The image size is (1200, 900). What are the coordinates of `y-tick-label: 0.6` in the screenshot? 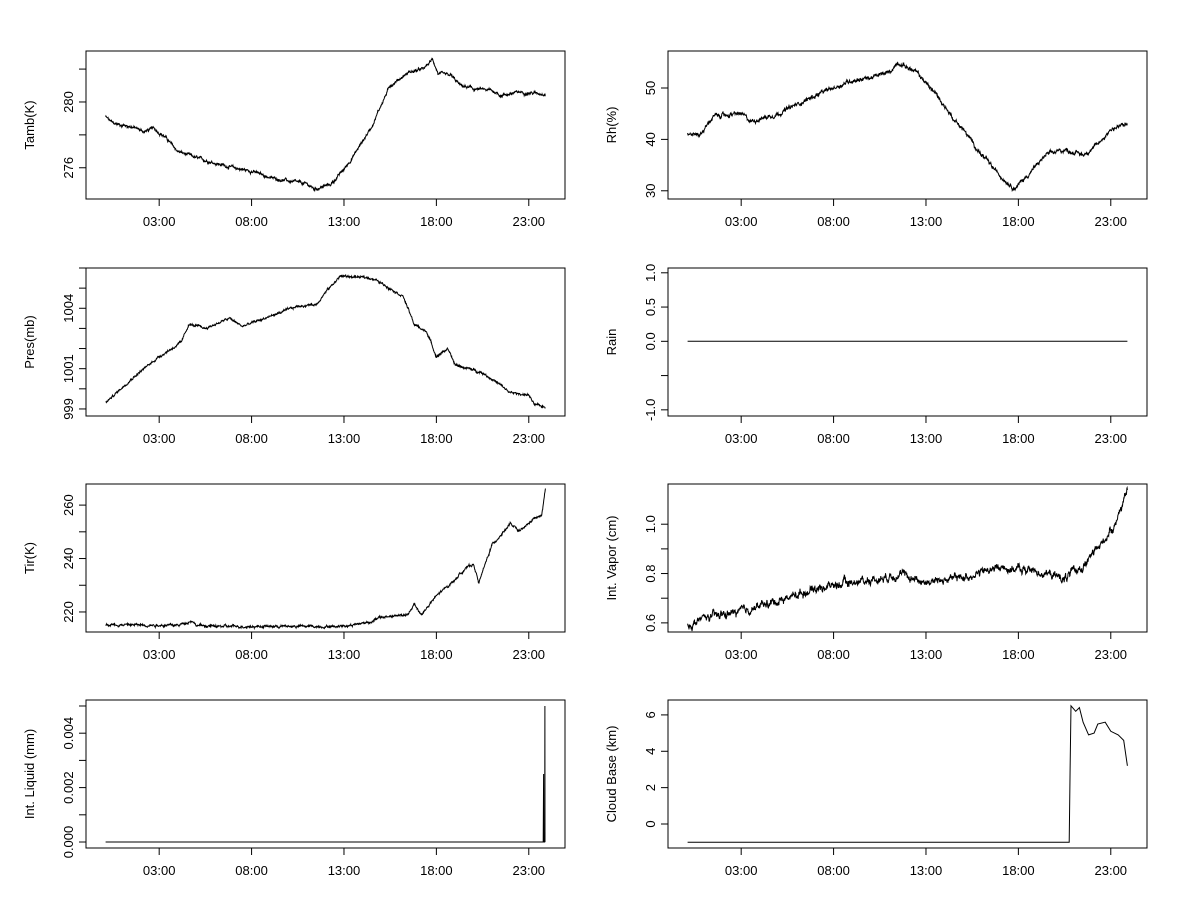 It's located at (650, 623).